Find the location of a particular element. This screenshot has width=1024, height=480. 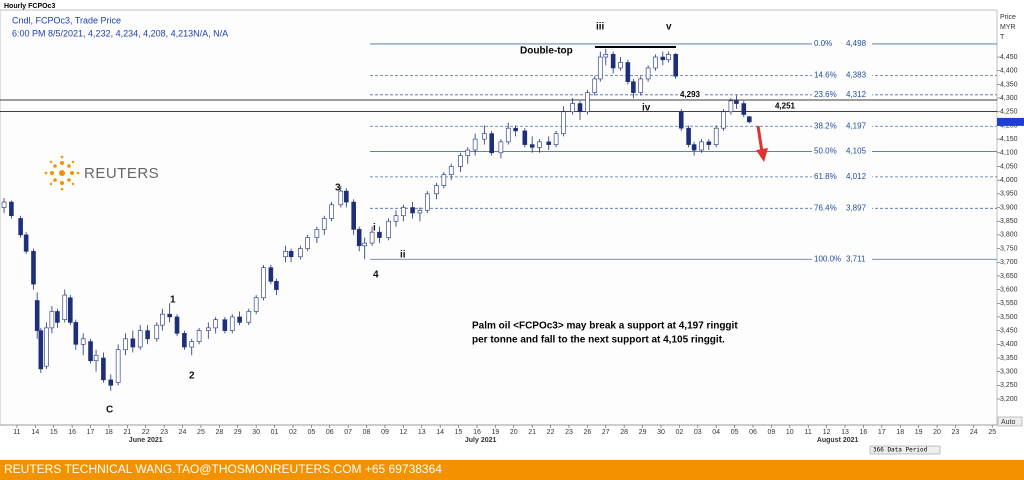

wave-label: v is located at coordinates (669, 27).